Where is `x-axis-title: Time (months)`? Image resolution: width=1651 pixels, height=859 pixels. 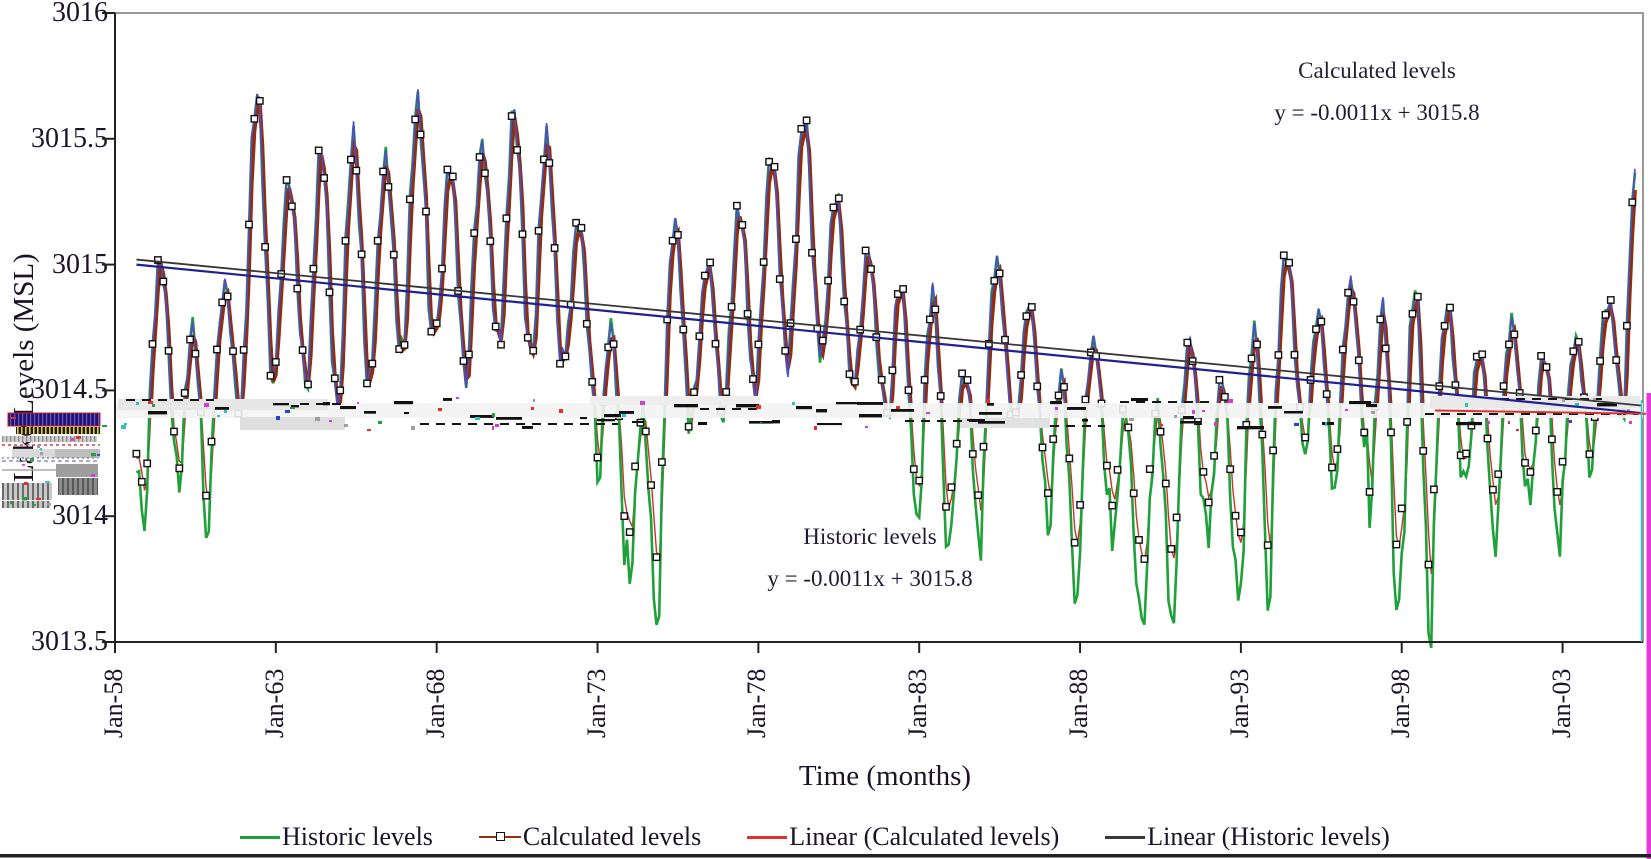 x-axis-title: Time (months) is located at coordinates (885, 776).